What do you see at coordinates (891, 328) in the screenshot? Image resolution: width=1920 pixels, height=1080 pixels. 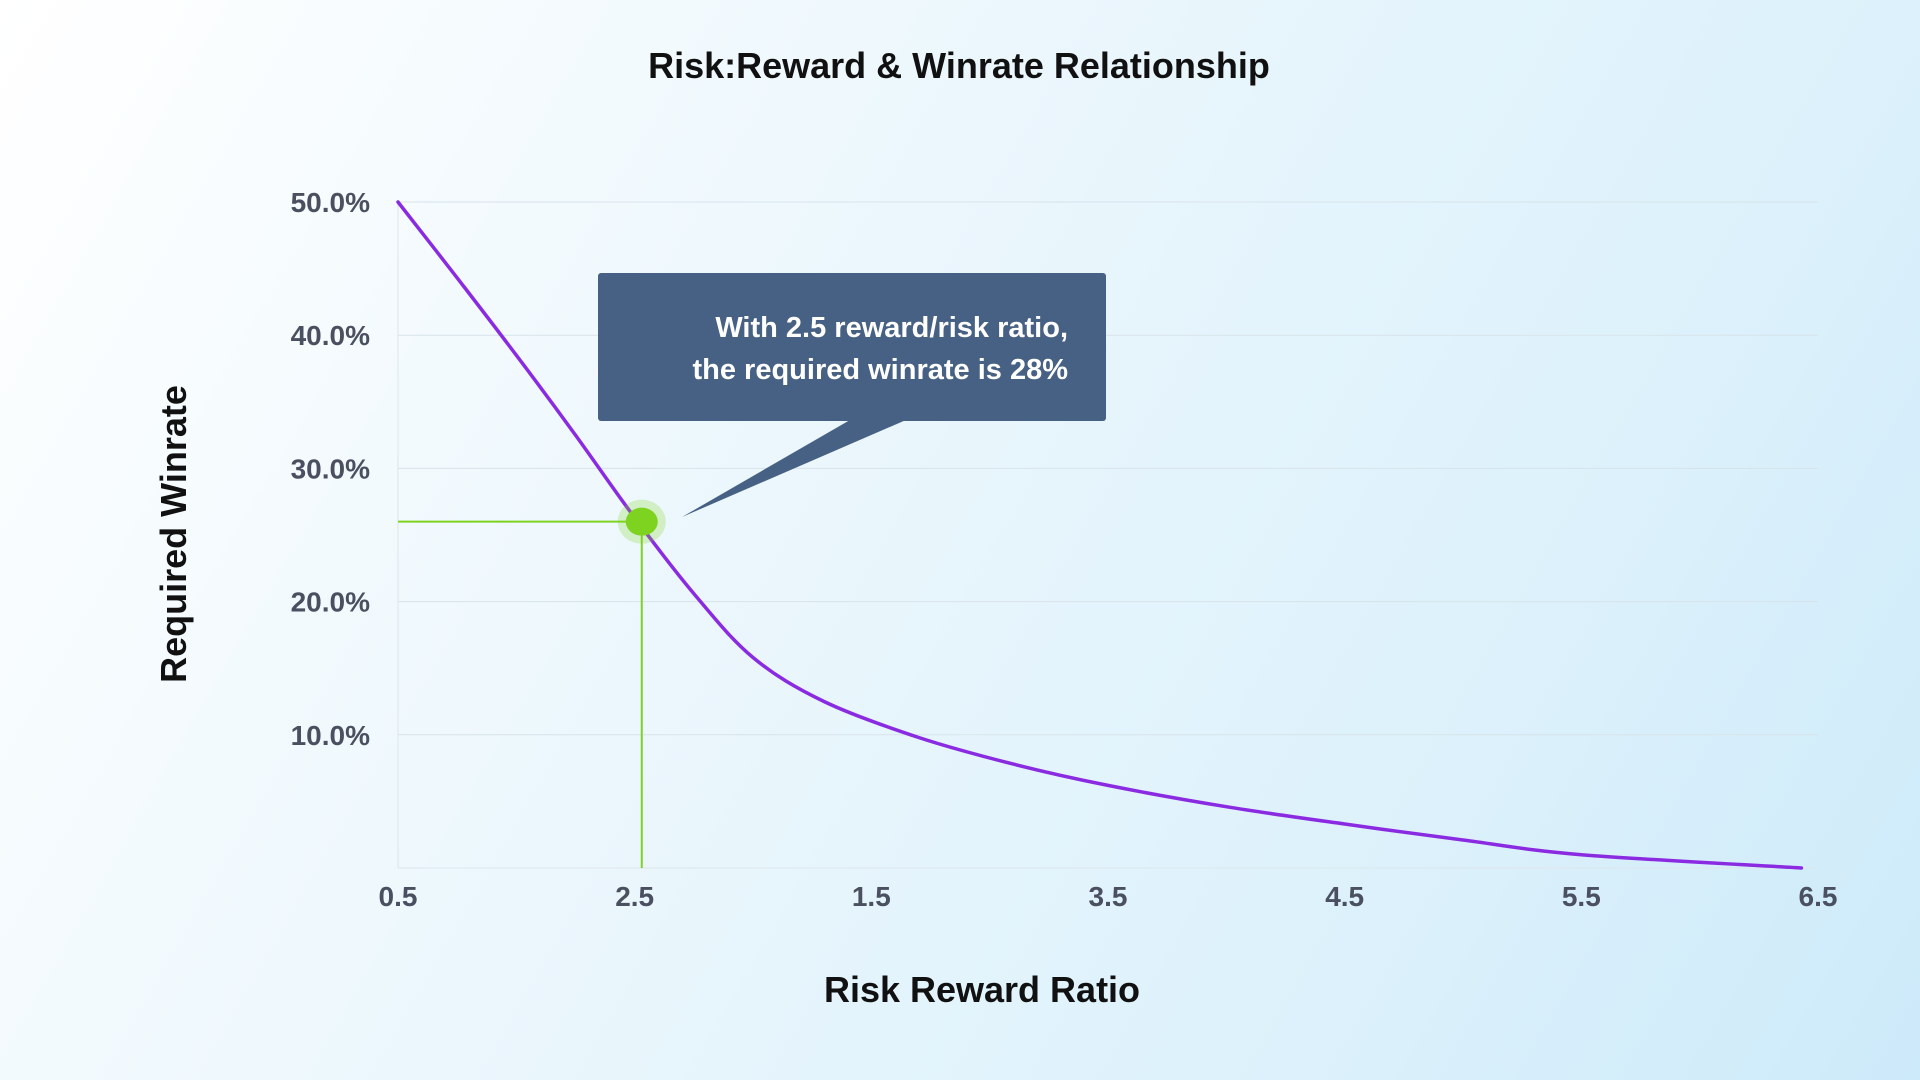 I see `callout-text-line: With 2.5 reward/risk ratio,` at bounding box center [891, 328].